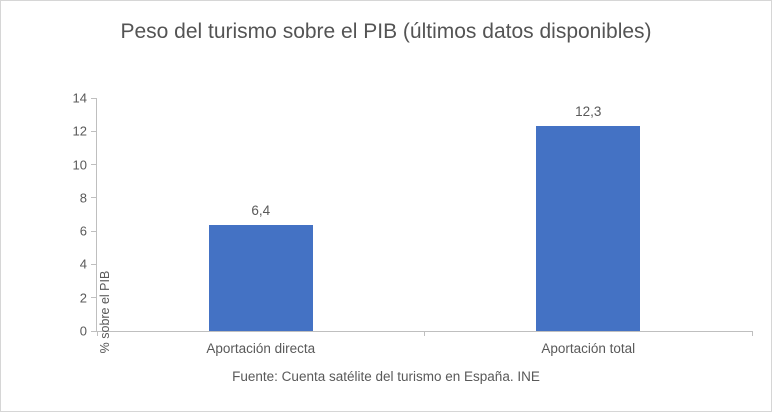 This screenshot has width=774, height=414. Describe the element at coordinates (83, 264) in the screenshot. I see `y-tick-label: 4` at that location.